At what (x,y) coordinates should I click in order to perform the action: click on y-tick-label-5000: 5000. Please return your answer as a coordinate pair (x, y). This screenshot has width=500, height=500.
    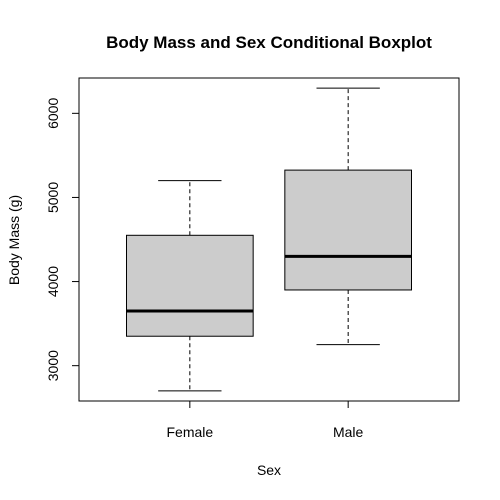
    Looking at the image, I should click on (53, 197).